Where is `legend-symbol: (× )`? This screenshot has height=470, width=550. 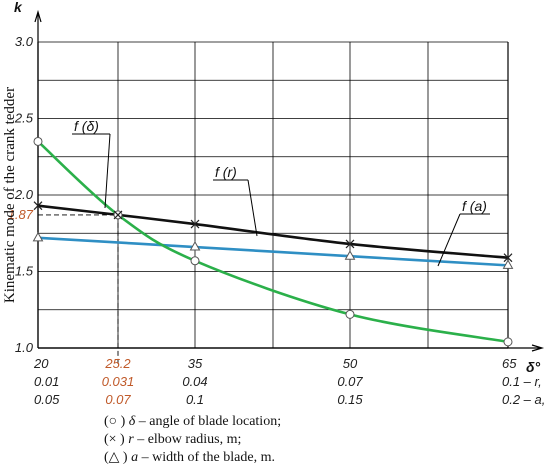 legend-symbol: (× ) is located at coordinates (116, 439).